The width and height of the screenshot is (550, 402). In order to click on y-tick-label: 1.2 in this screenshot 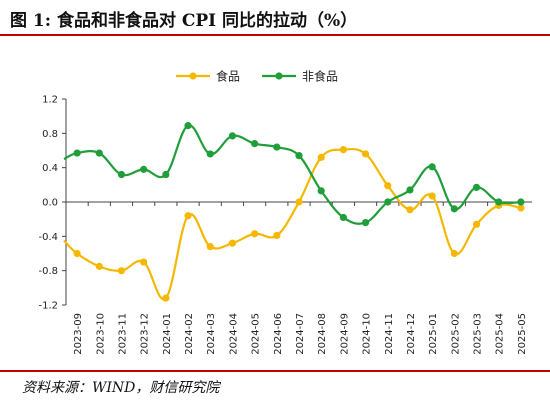, I will do `click(50, 100)`.